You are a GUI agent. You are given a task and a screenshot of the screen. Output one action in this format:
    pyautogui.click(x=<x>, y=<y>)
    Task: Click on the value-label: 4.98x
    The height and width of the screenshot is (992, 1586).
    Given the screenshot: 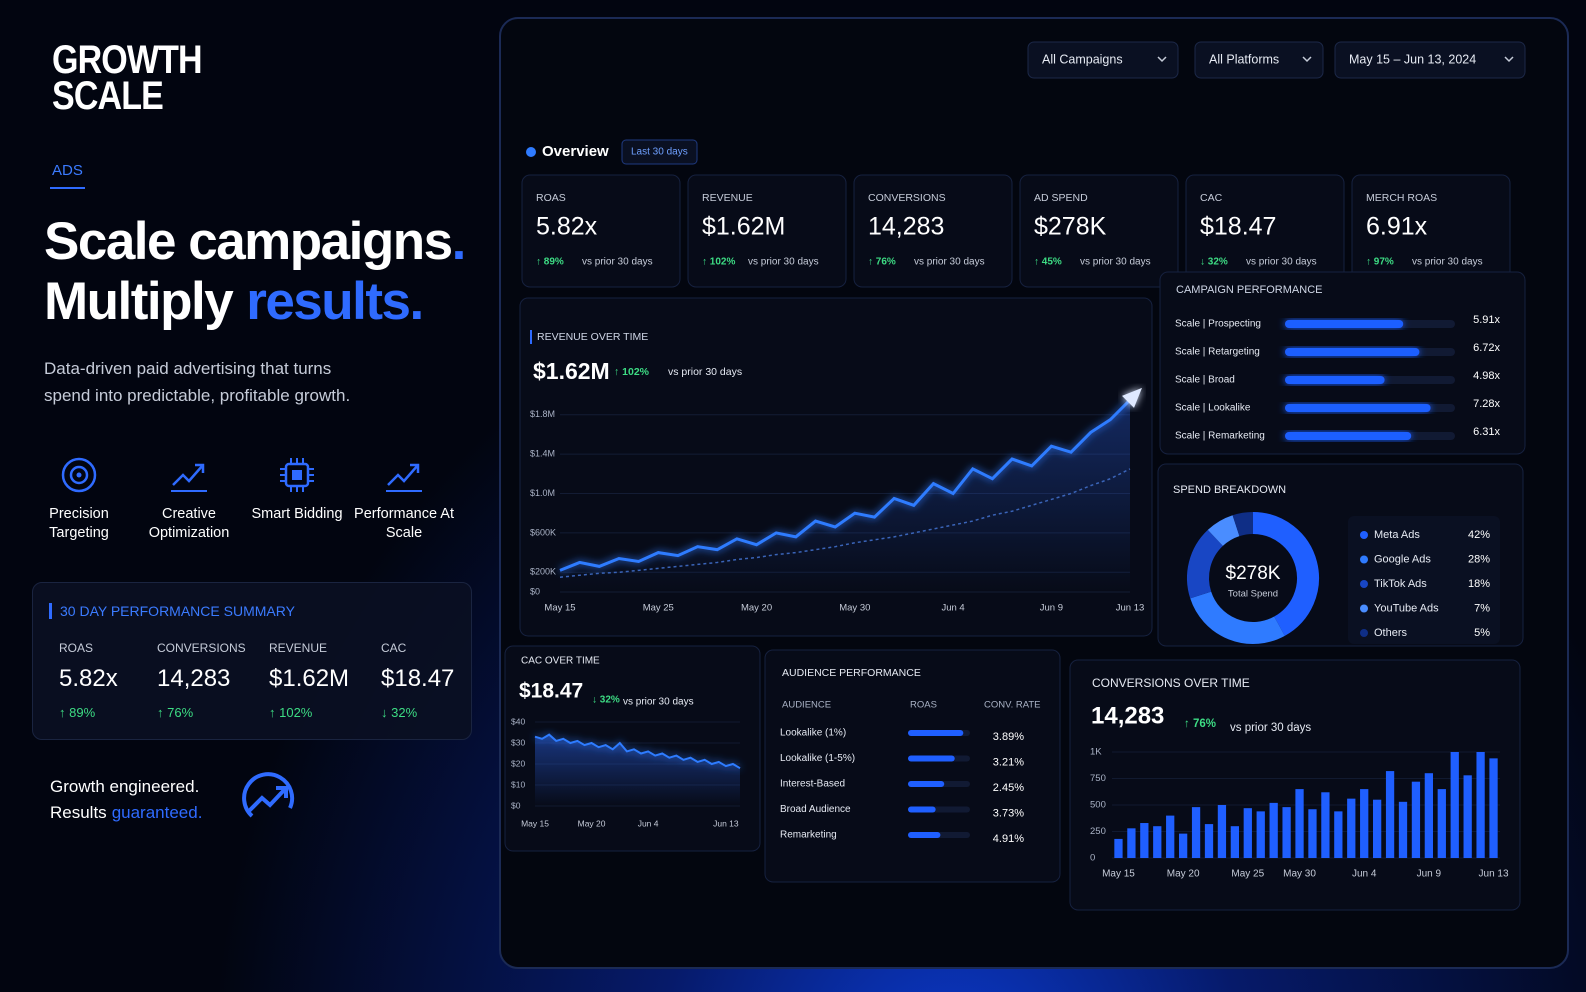 What is the action you would take?
    pyautogui.click(x=1486, y=376)
    